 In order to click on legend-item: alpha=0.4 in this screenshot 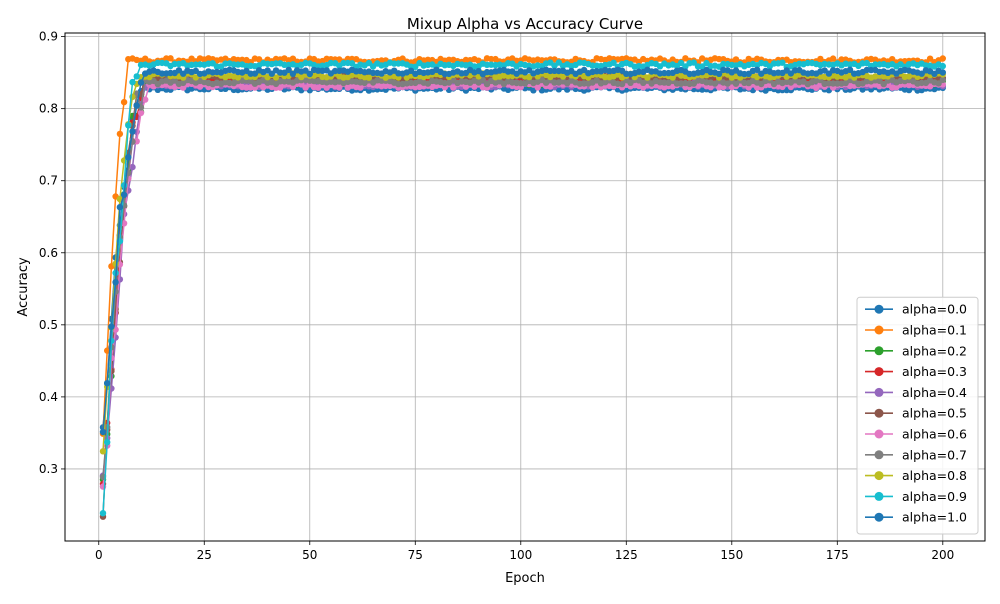, I will do `click(916, 392)`.